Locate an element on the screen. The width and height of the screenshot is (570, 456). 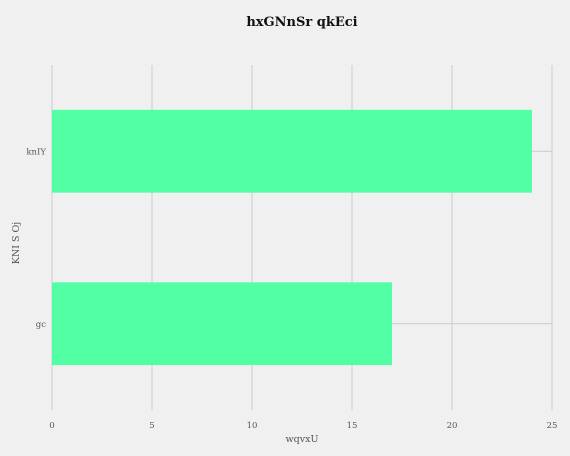
x-tick-label: 10 is located at coordinates (252, 426).